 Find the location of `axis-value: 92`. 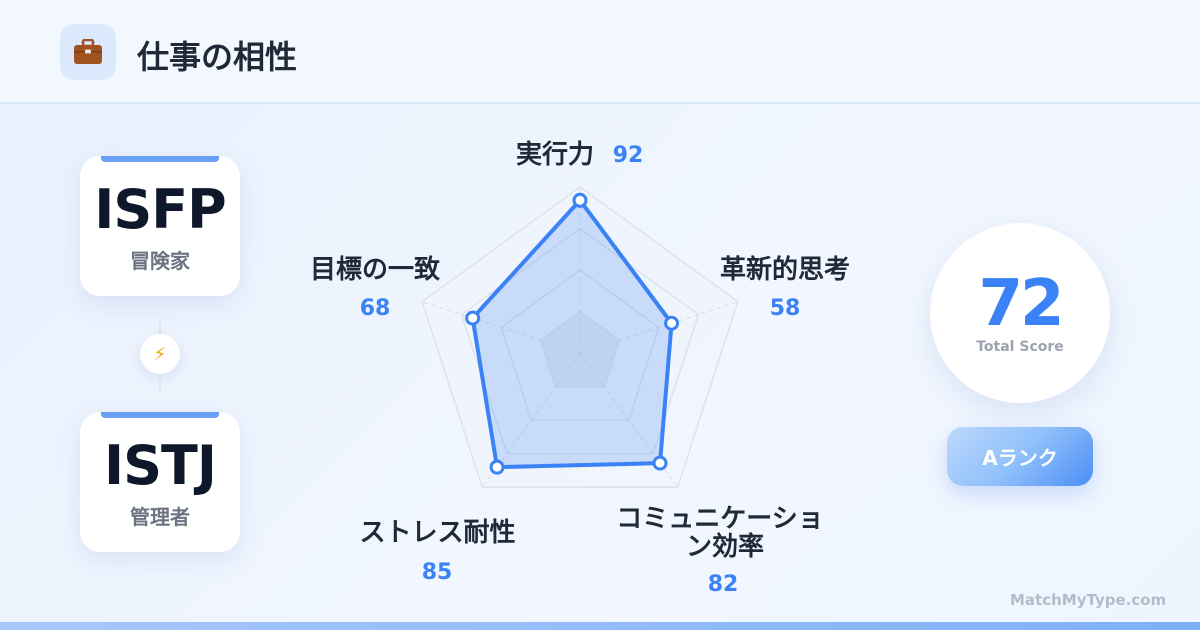

axis-value: 92 is located at coordinates (628, 155).